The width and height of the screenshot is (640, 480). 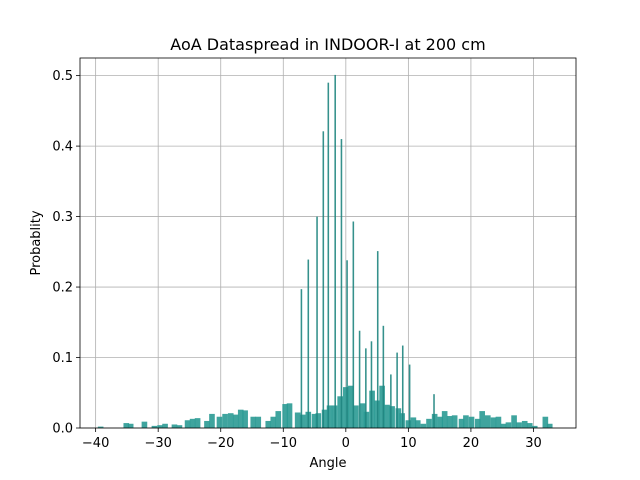 What do you see at coordinates (328, 463) in the screenshot?
I see `x-axis-label: Angle` at bounding box center [328, 463].